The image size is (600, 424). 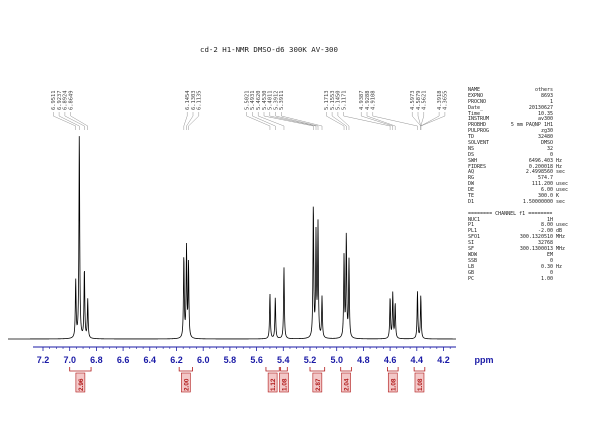 I want to click on peak-label: 5.3911, so click(x=282, y=100).